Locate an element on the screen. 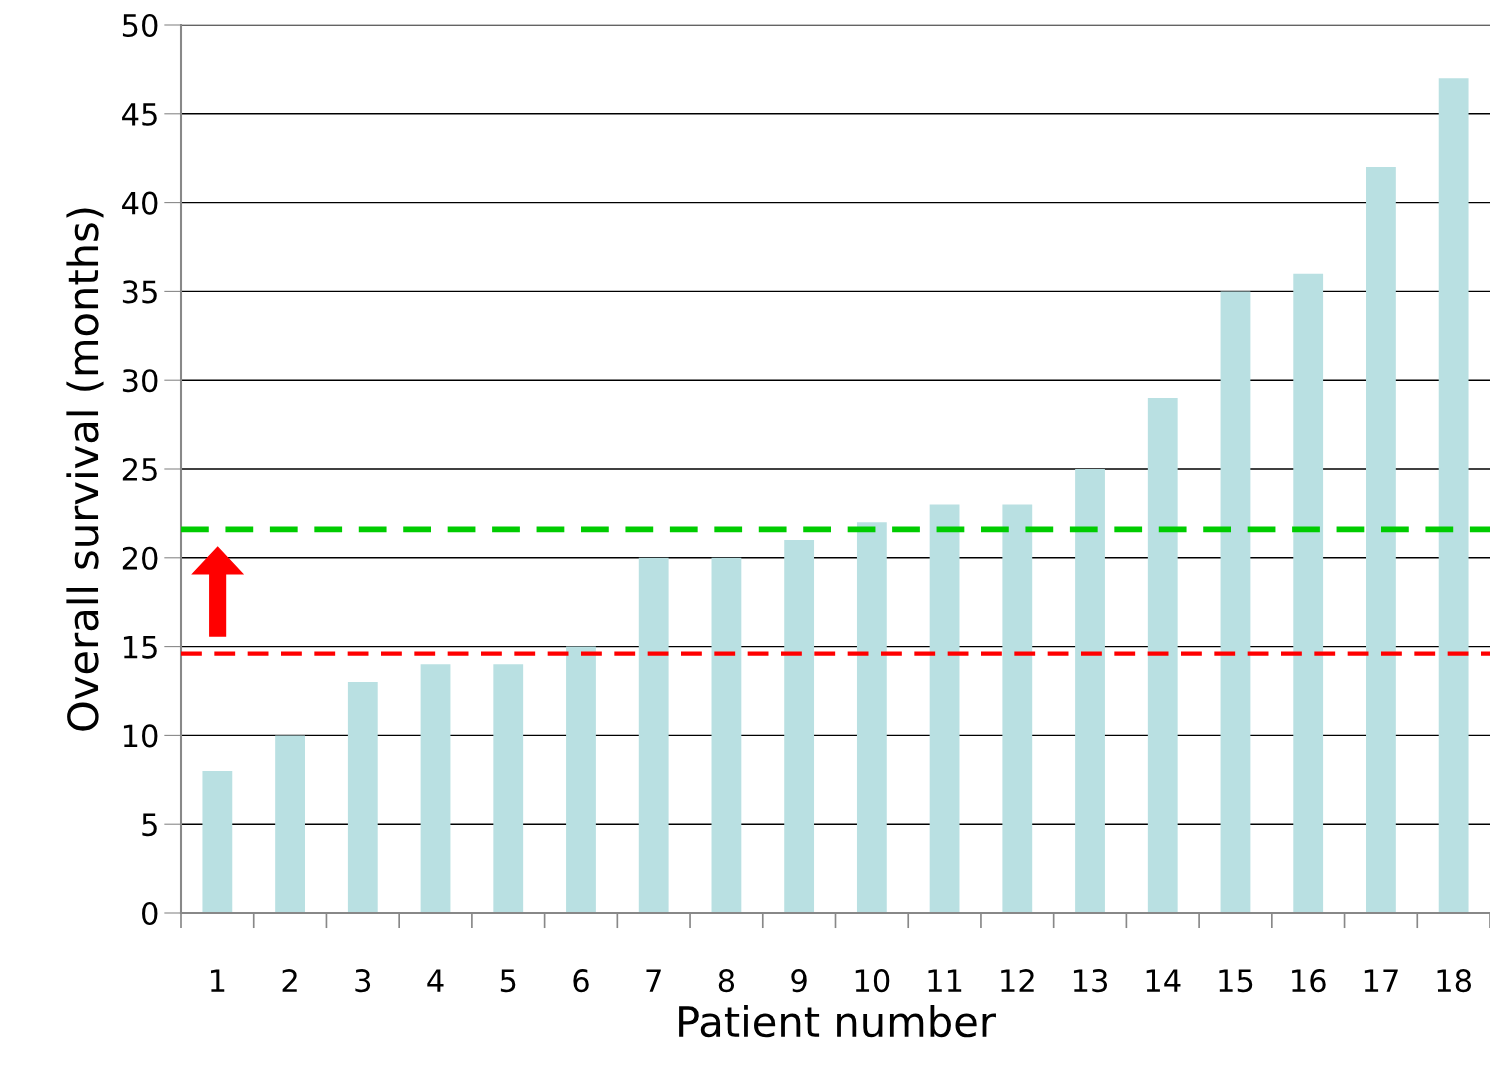 The height and width of the screenshot is (1074, 1490). x-tick-label: 11 is located at coordinates (945, 980).